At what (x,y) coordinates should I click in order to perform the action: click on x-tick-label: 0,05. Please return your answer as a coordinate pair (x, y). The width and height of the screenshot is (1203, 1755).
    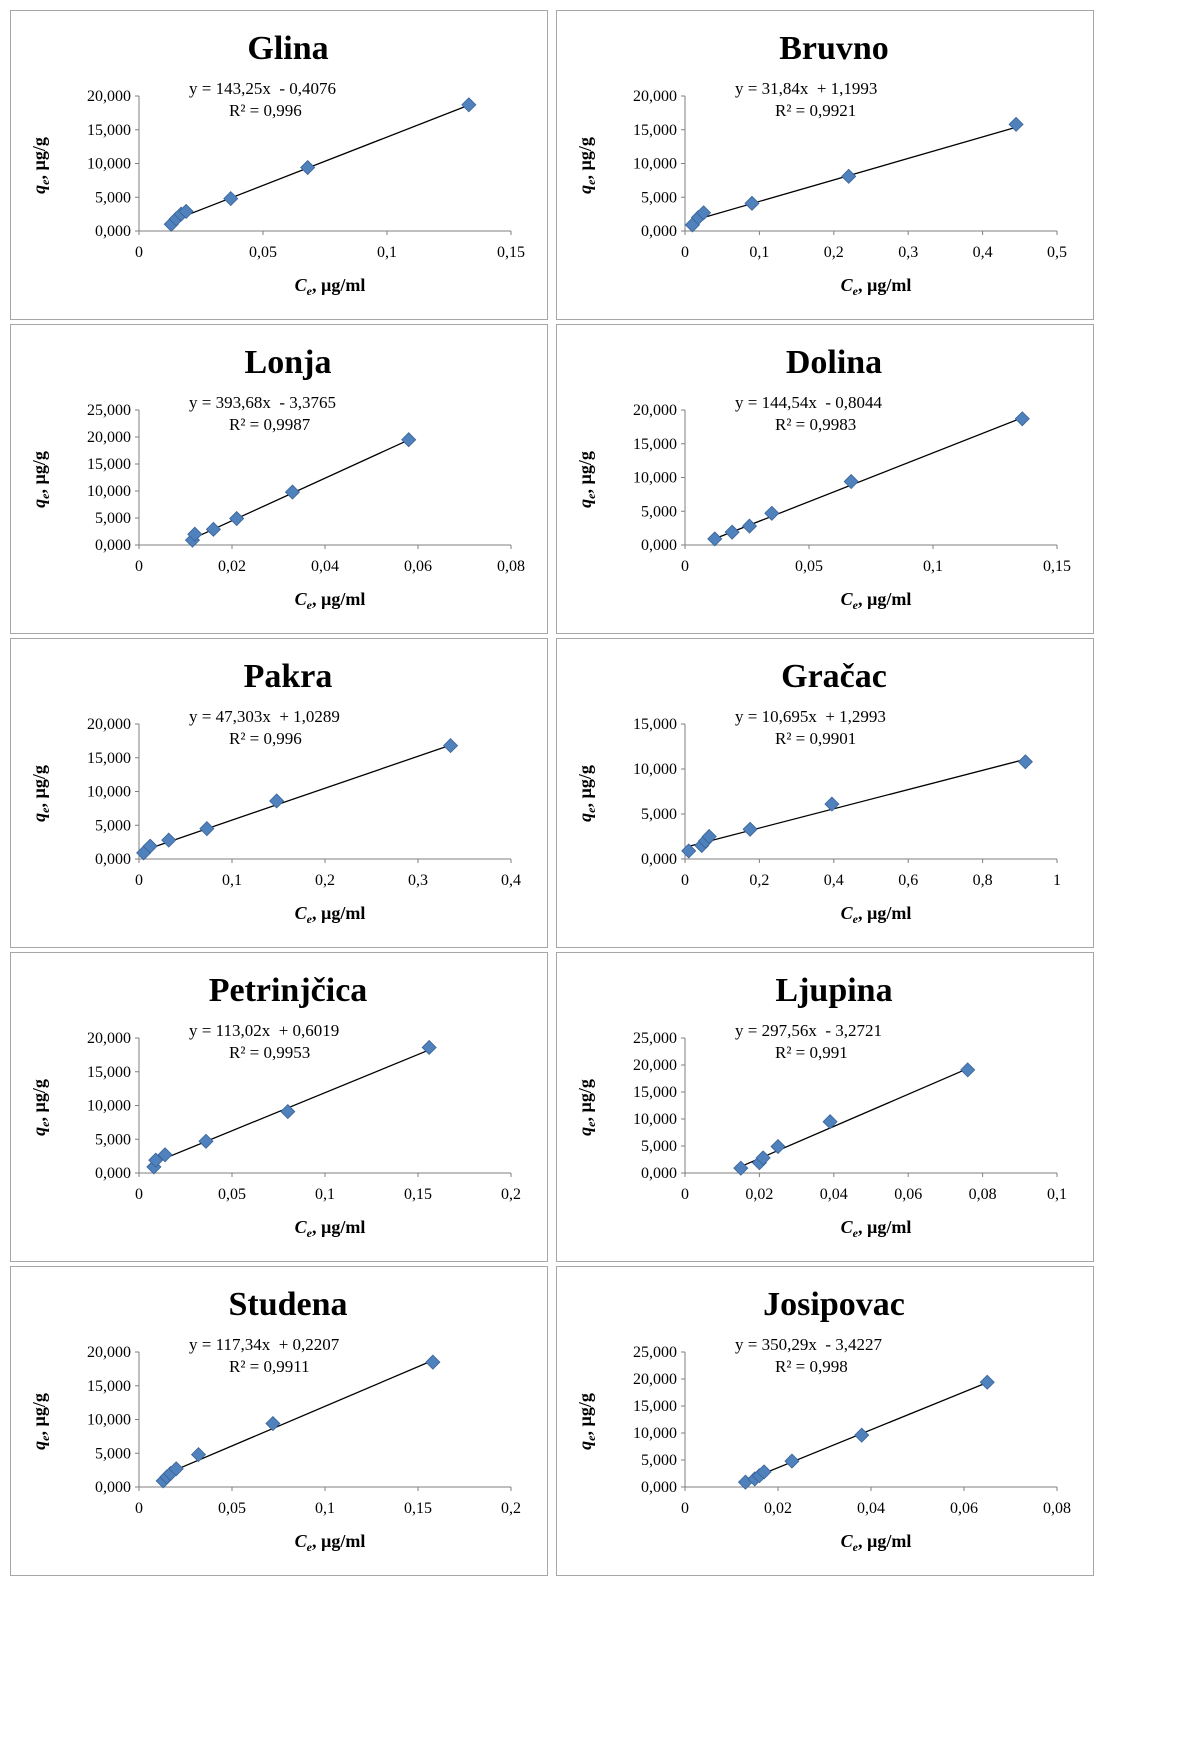
    Looking at the image, I should click on (809, 566).